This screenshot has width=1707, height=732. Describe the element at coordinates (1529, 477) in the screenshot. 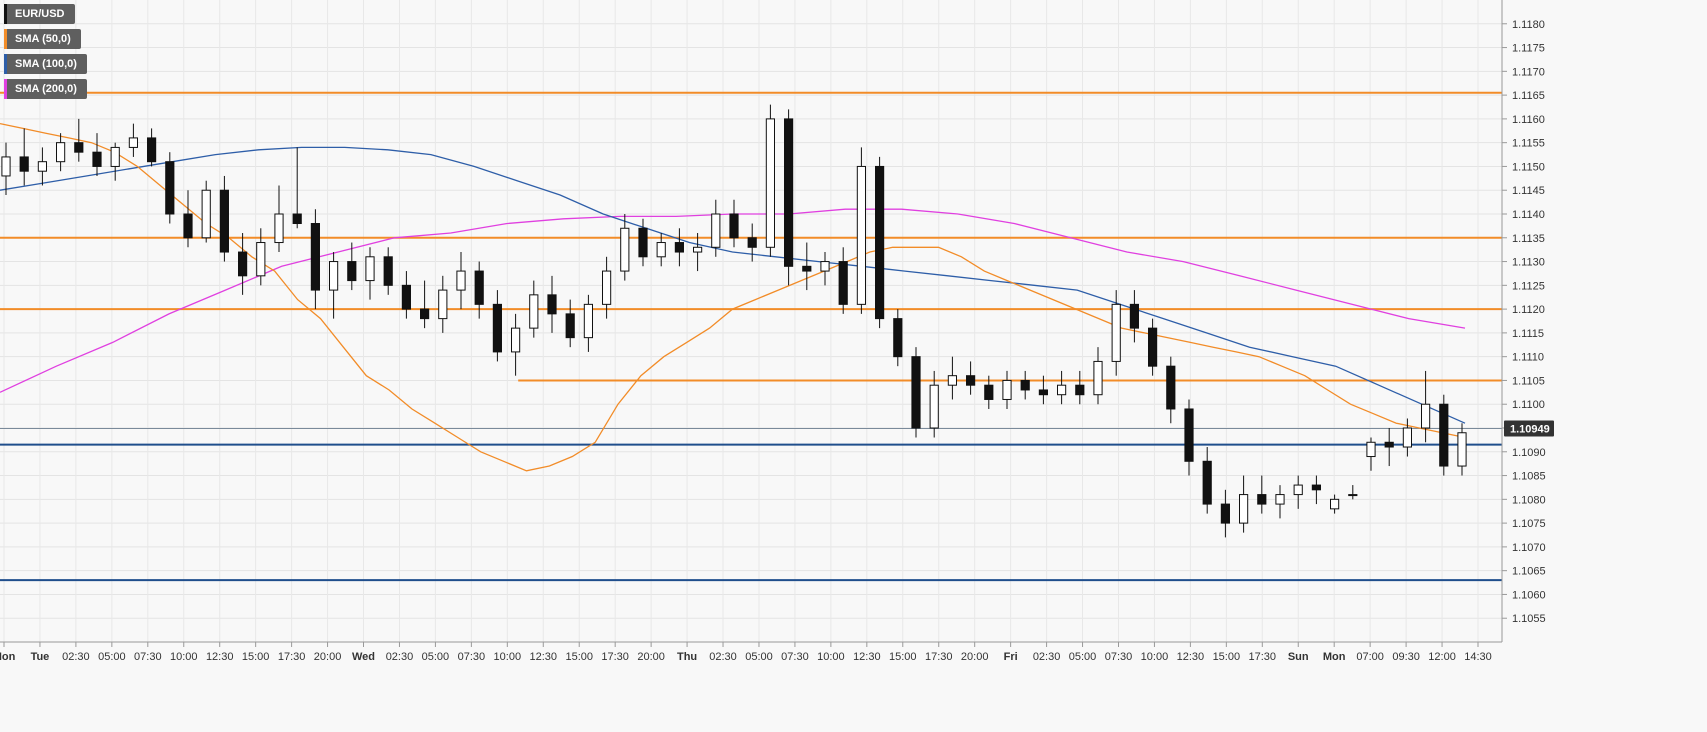

I see `y-tick-label: 1.1085` at that location.